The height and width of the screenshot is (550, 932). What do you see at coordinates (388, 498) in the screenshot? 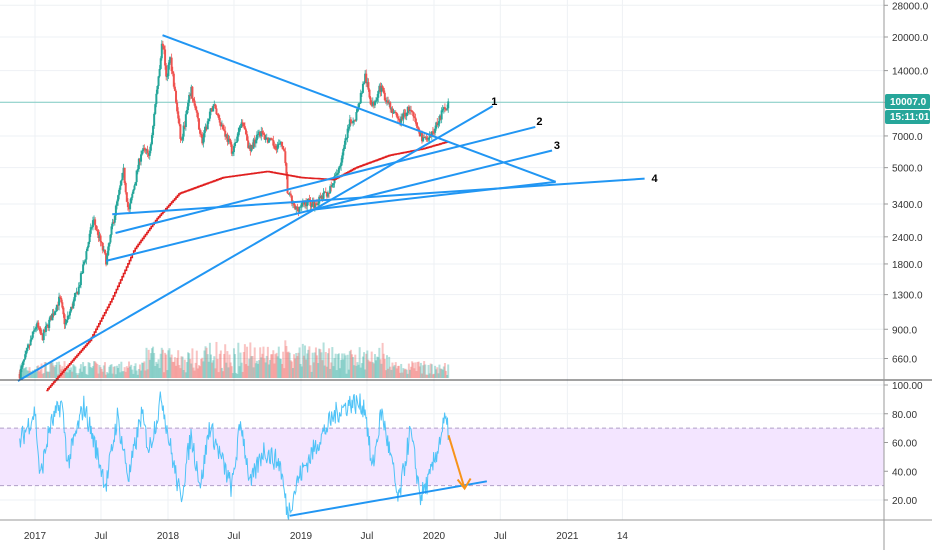
I see `oscillator-support-line` at bounding box center [388, 498].